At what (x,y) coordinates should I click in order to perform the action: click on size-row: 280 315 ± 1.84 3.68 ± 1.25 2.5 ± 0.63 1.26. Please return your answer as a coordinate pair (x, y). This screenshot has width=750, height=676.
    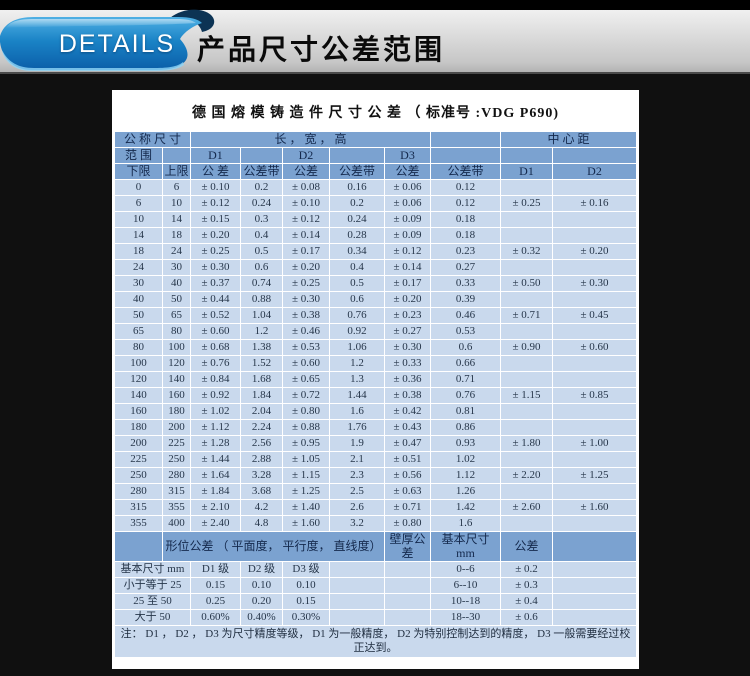
    Looking at the image, I should click on (375, 491).